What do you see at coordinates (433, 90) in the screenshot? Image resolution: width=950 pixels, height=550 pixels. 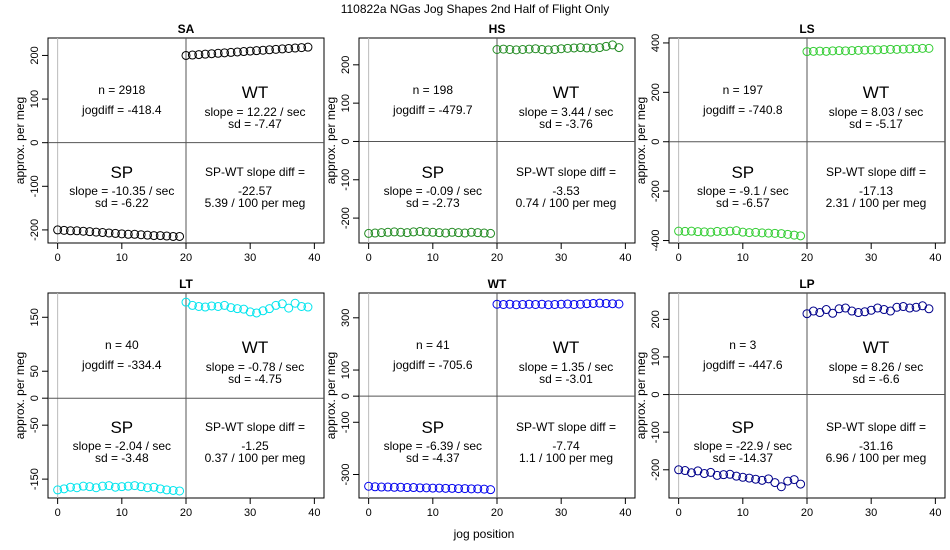 I see `n-count: n = 198` at bounding box center [433, 90].